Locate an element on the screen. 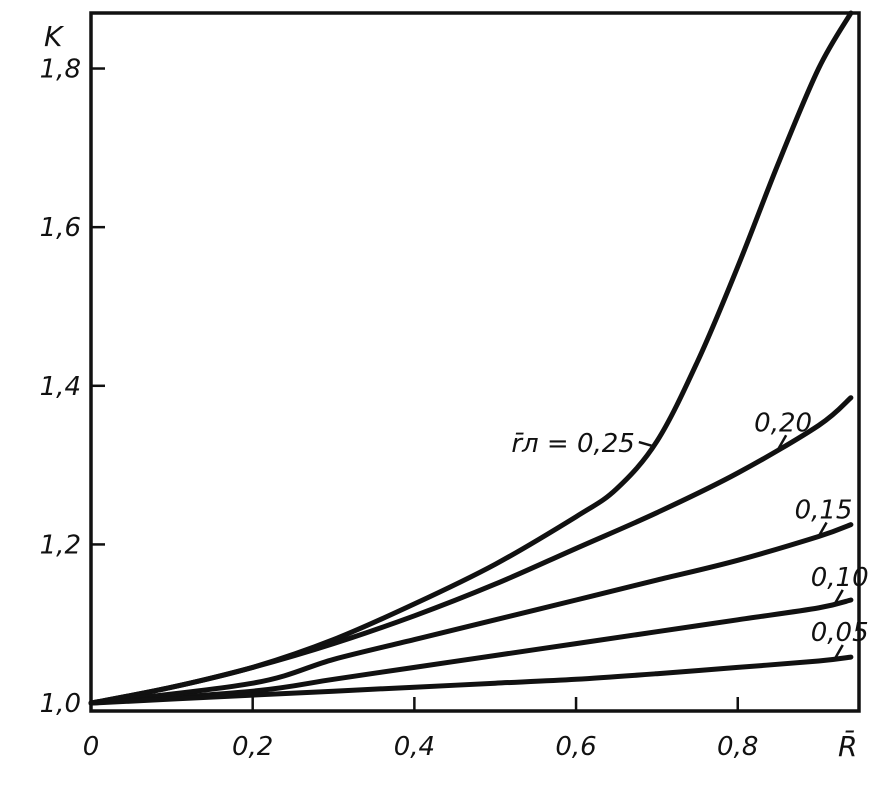  series-label: 0,10 is located at coordinates (840, 578).